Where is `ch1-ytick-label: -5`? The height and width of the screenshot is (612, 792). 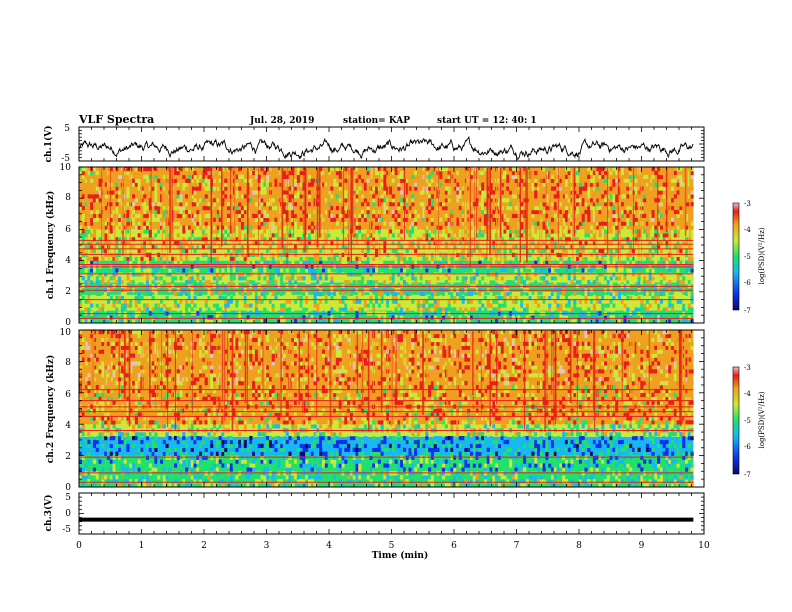 ch1-ytick-label: -5 is located at coordinates (65, 159).